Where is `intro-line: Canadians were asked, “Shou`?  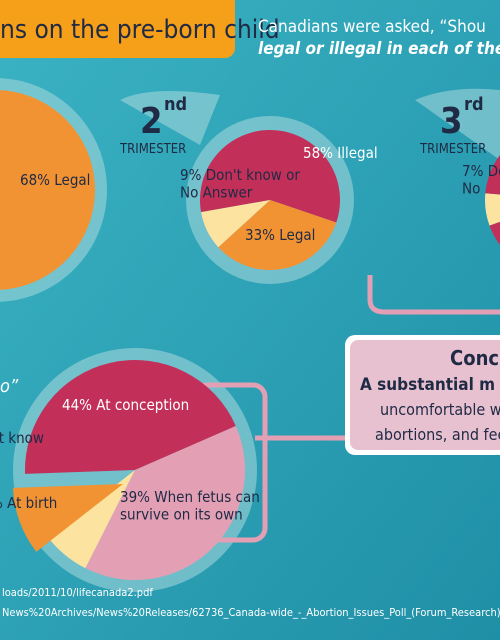 intro-line: Canadians were asked, “Shou is located at coordinates (372, 27).